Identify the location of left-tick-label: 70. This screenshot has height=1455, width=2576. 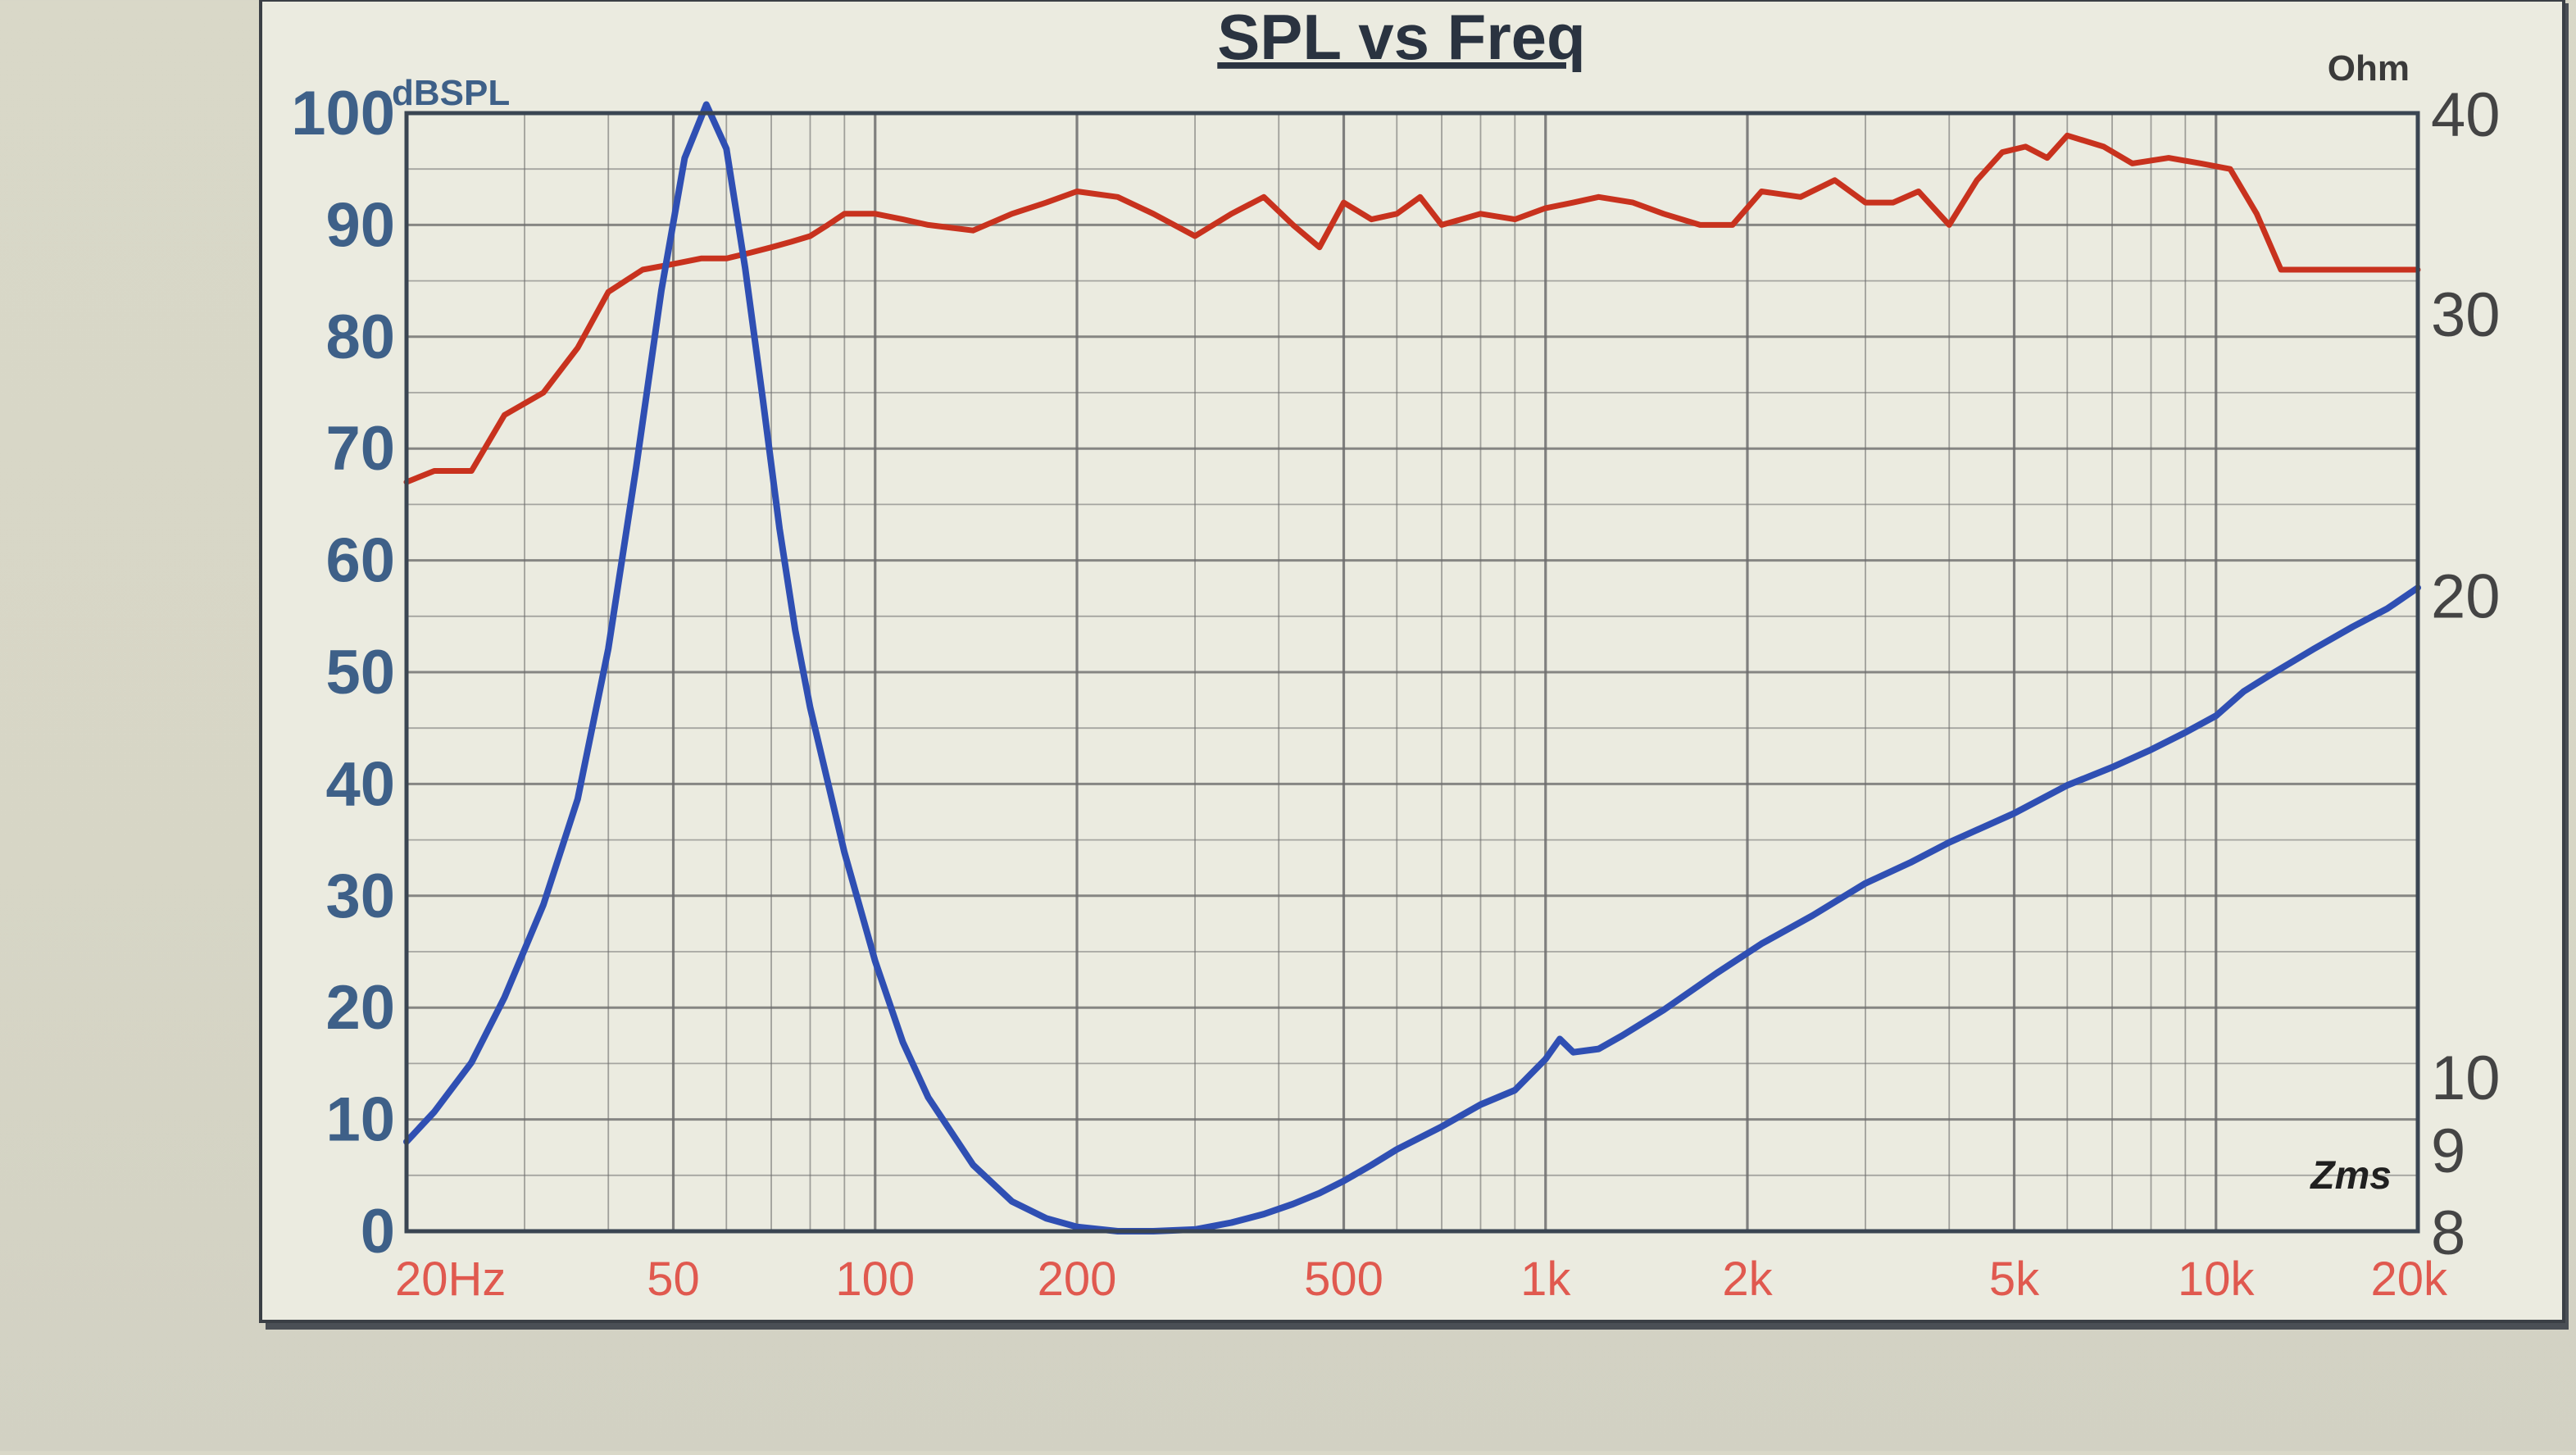
(360, 449).